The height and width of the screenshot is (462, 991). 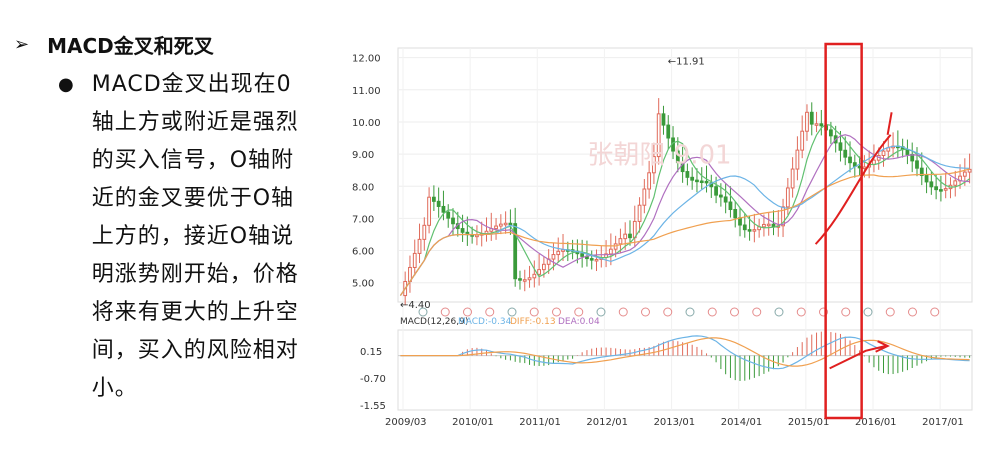 I want to click on section-heading: ➢ MACD金叉和死叉, so click(x=114, y=44).